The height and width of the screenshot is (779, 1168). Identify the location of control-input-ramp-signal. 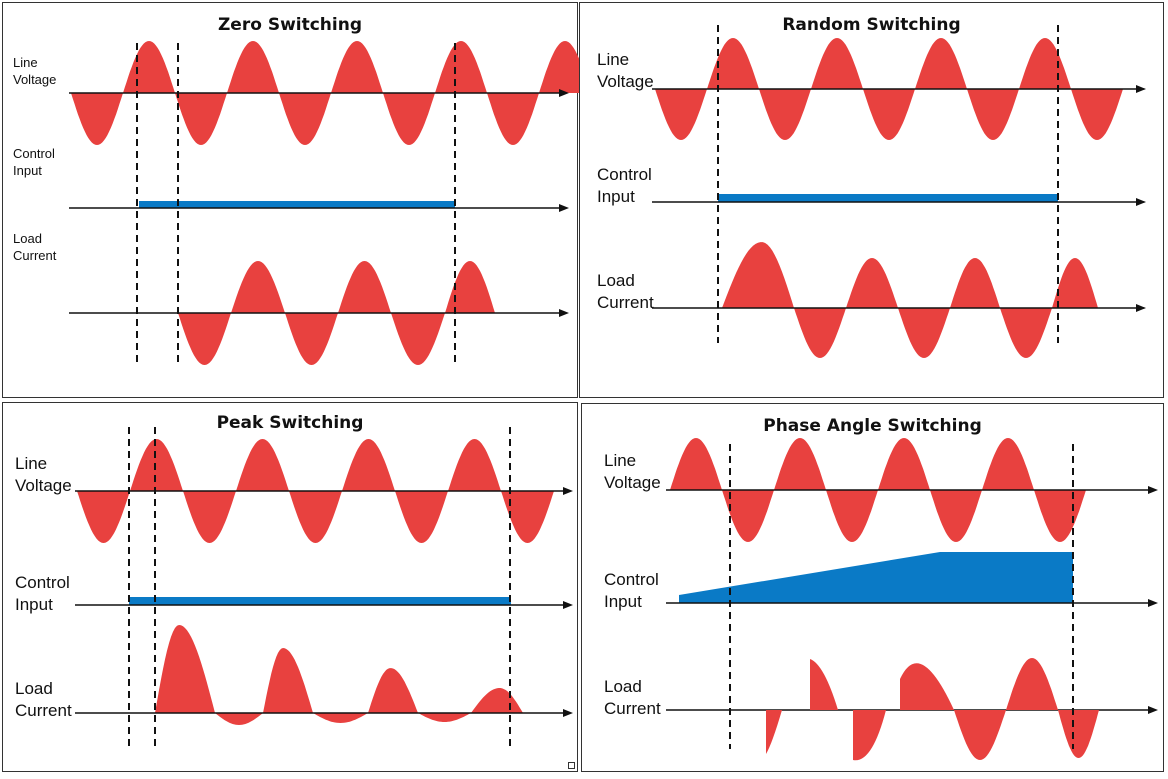
(876, 577).